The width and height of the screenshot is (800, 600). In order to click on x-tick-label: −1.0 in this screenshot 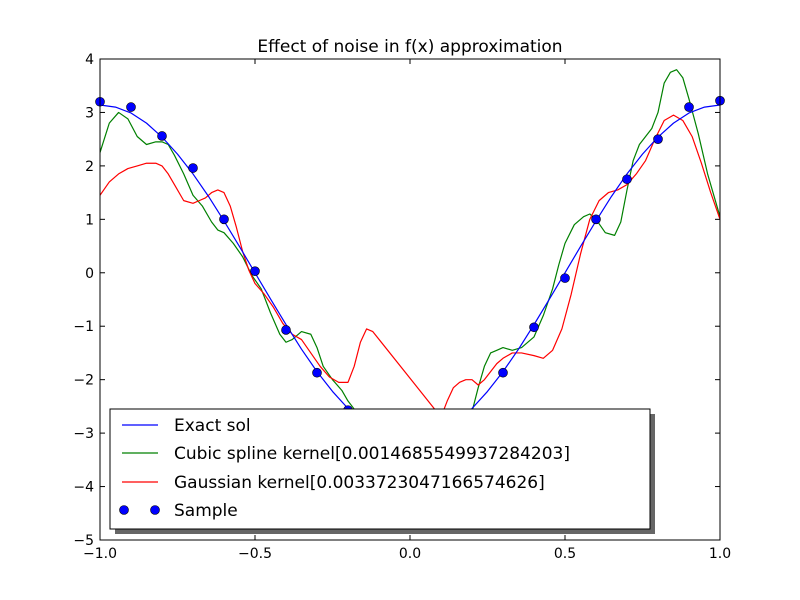, I will do `click(100, 554)`.